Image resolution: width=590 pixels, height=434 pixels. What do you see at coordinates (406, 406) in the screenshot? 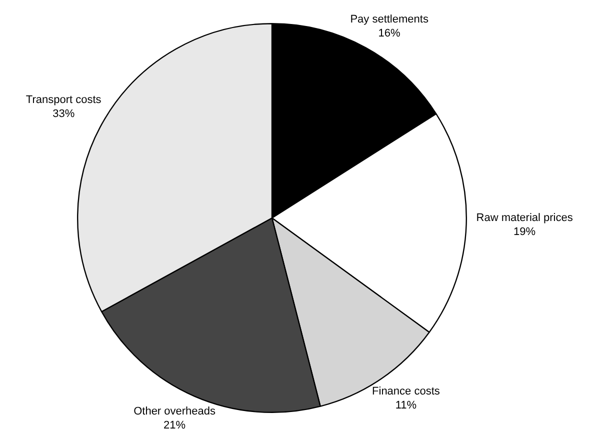
I see `data-label: 11%` at bounding box center [406, 406].